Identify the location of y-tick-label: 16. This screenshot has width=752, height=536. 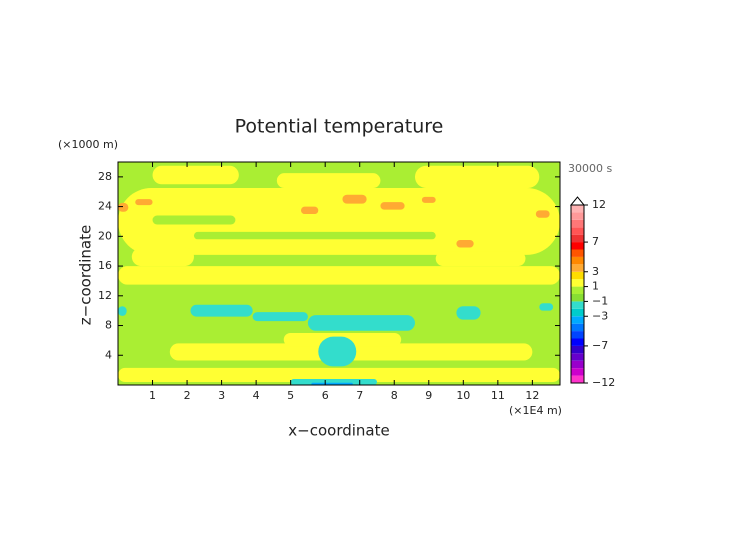
(105, 265).